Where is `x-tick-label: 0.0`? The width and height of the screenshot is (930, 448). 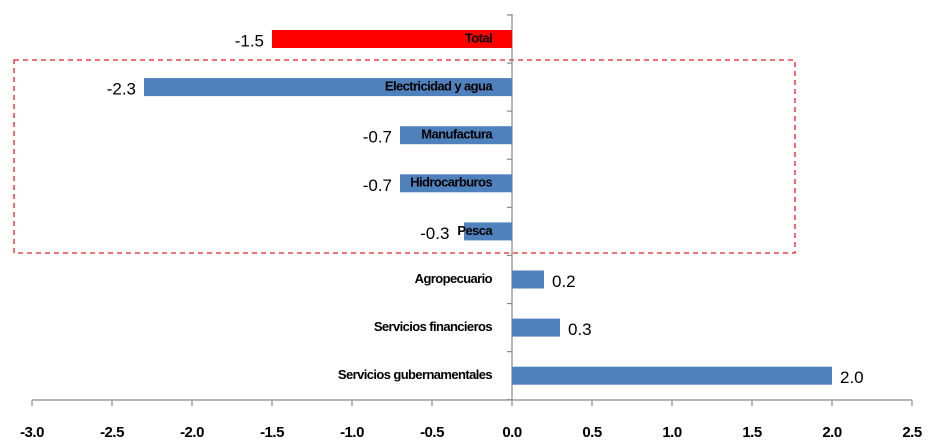
x-tick-label: 0.0 is located at coordinates (512, 432).